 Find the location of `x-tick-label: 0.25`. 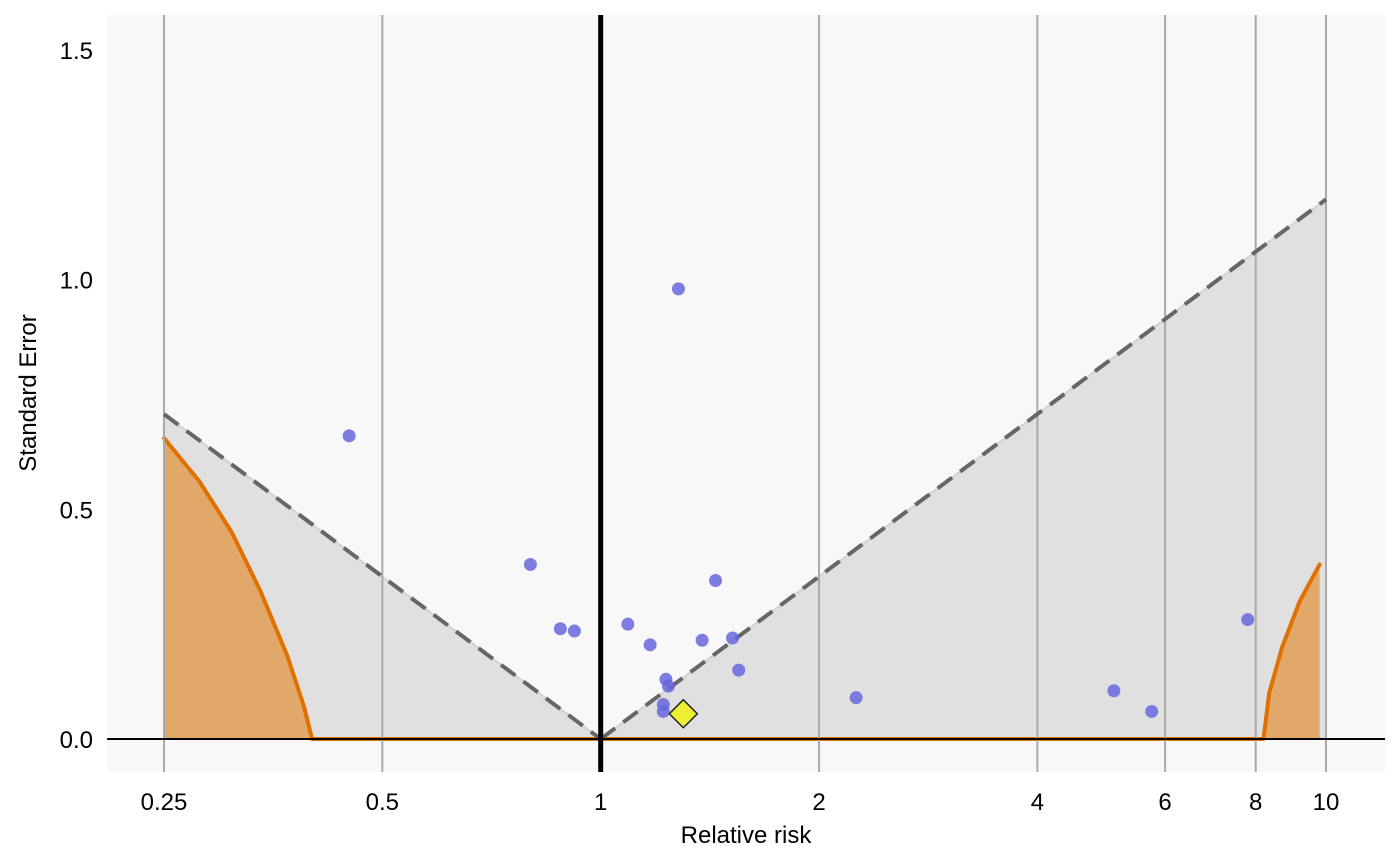

x-tick-label: 0.25 is located at coordinates (164, 802).